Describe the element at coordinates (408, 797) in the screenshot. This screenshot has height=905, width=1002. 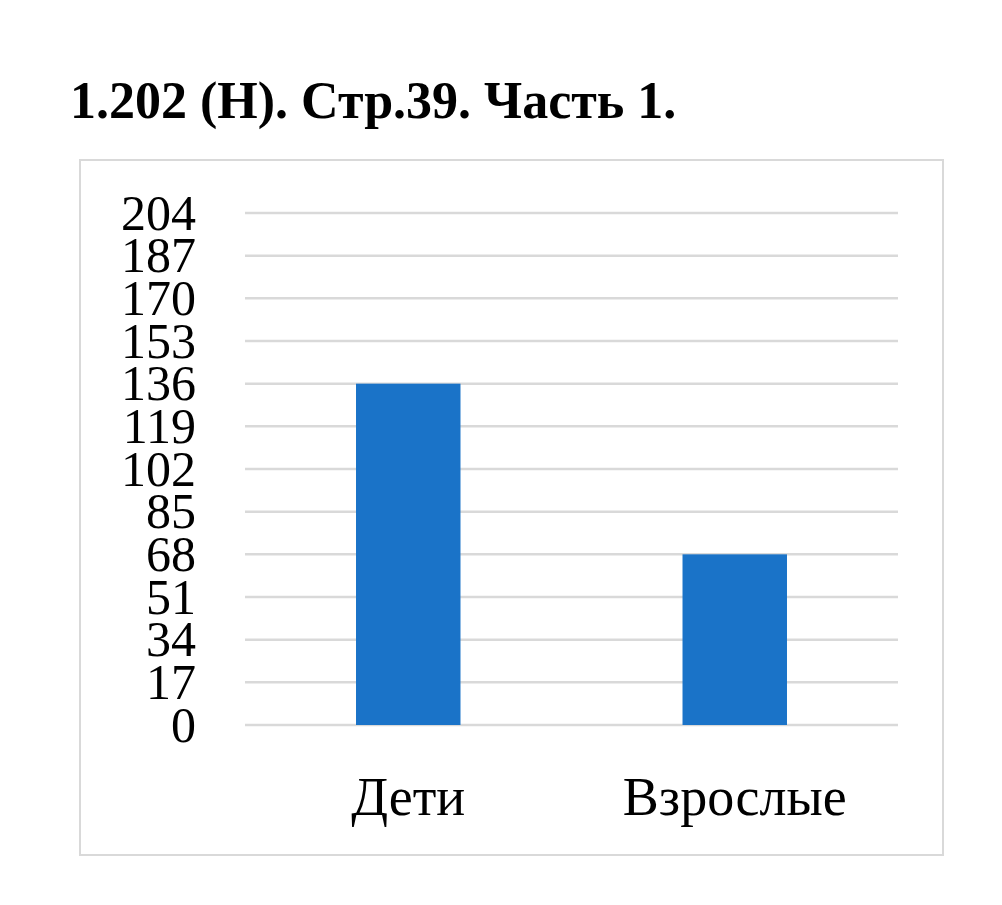
I see `x-tick-label: Дети` at that location.